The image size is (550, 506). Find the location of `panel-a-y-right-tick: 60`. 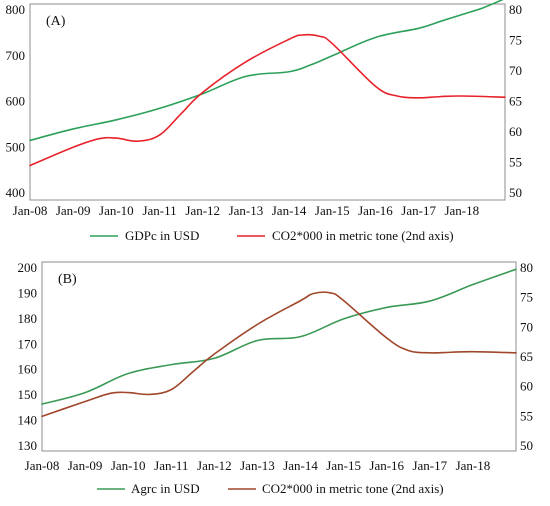

panel-a-y-right-tick: 60 is located at coordinates (515, 131).